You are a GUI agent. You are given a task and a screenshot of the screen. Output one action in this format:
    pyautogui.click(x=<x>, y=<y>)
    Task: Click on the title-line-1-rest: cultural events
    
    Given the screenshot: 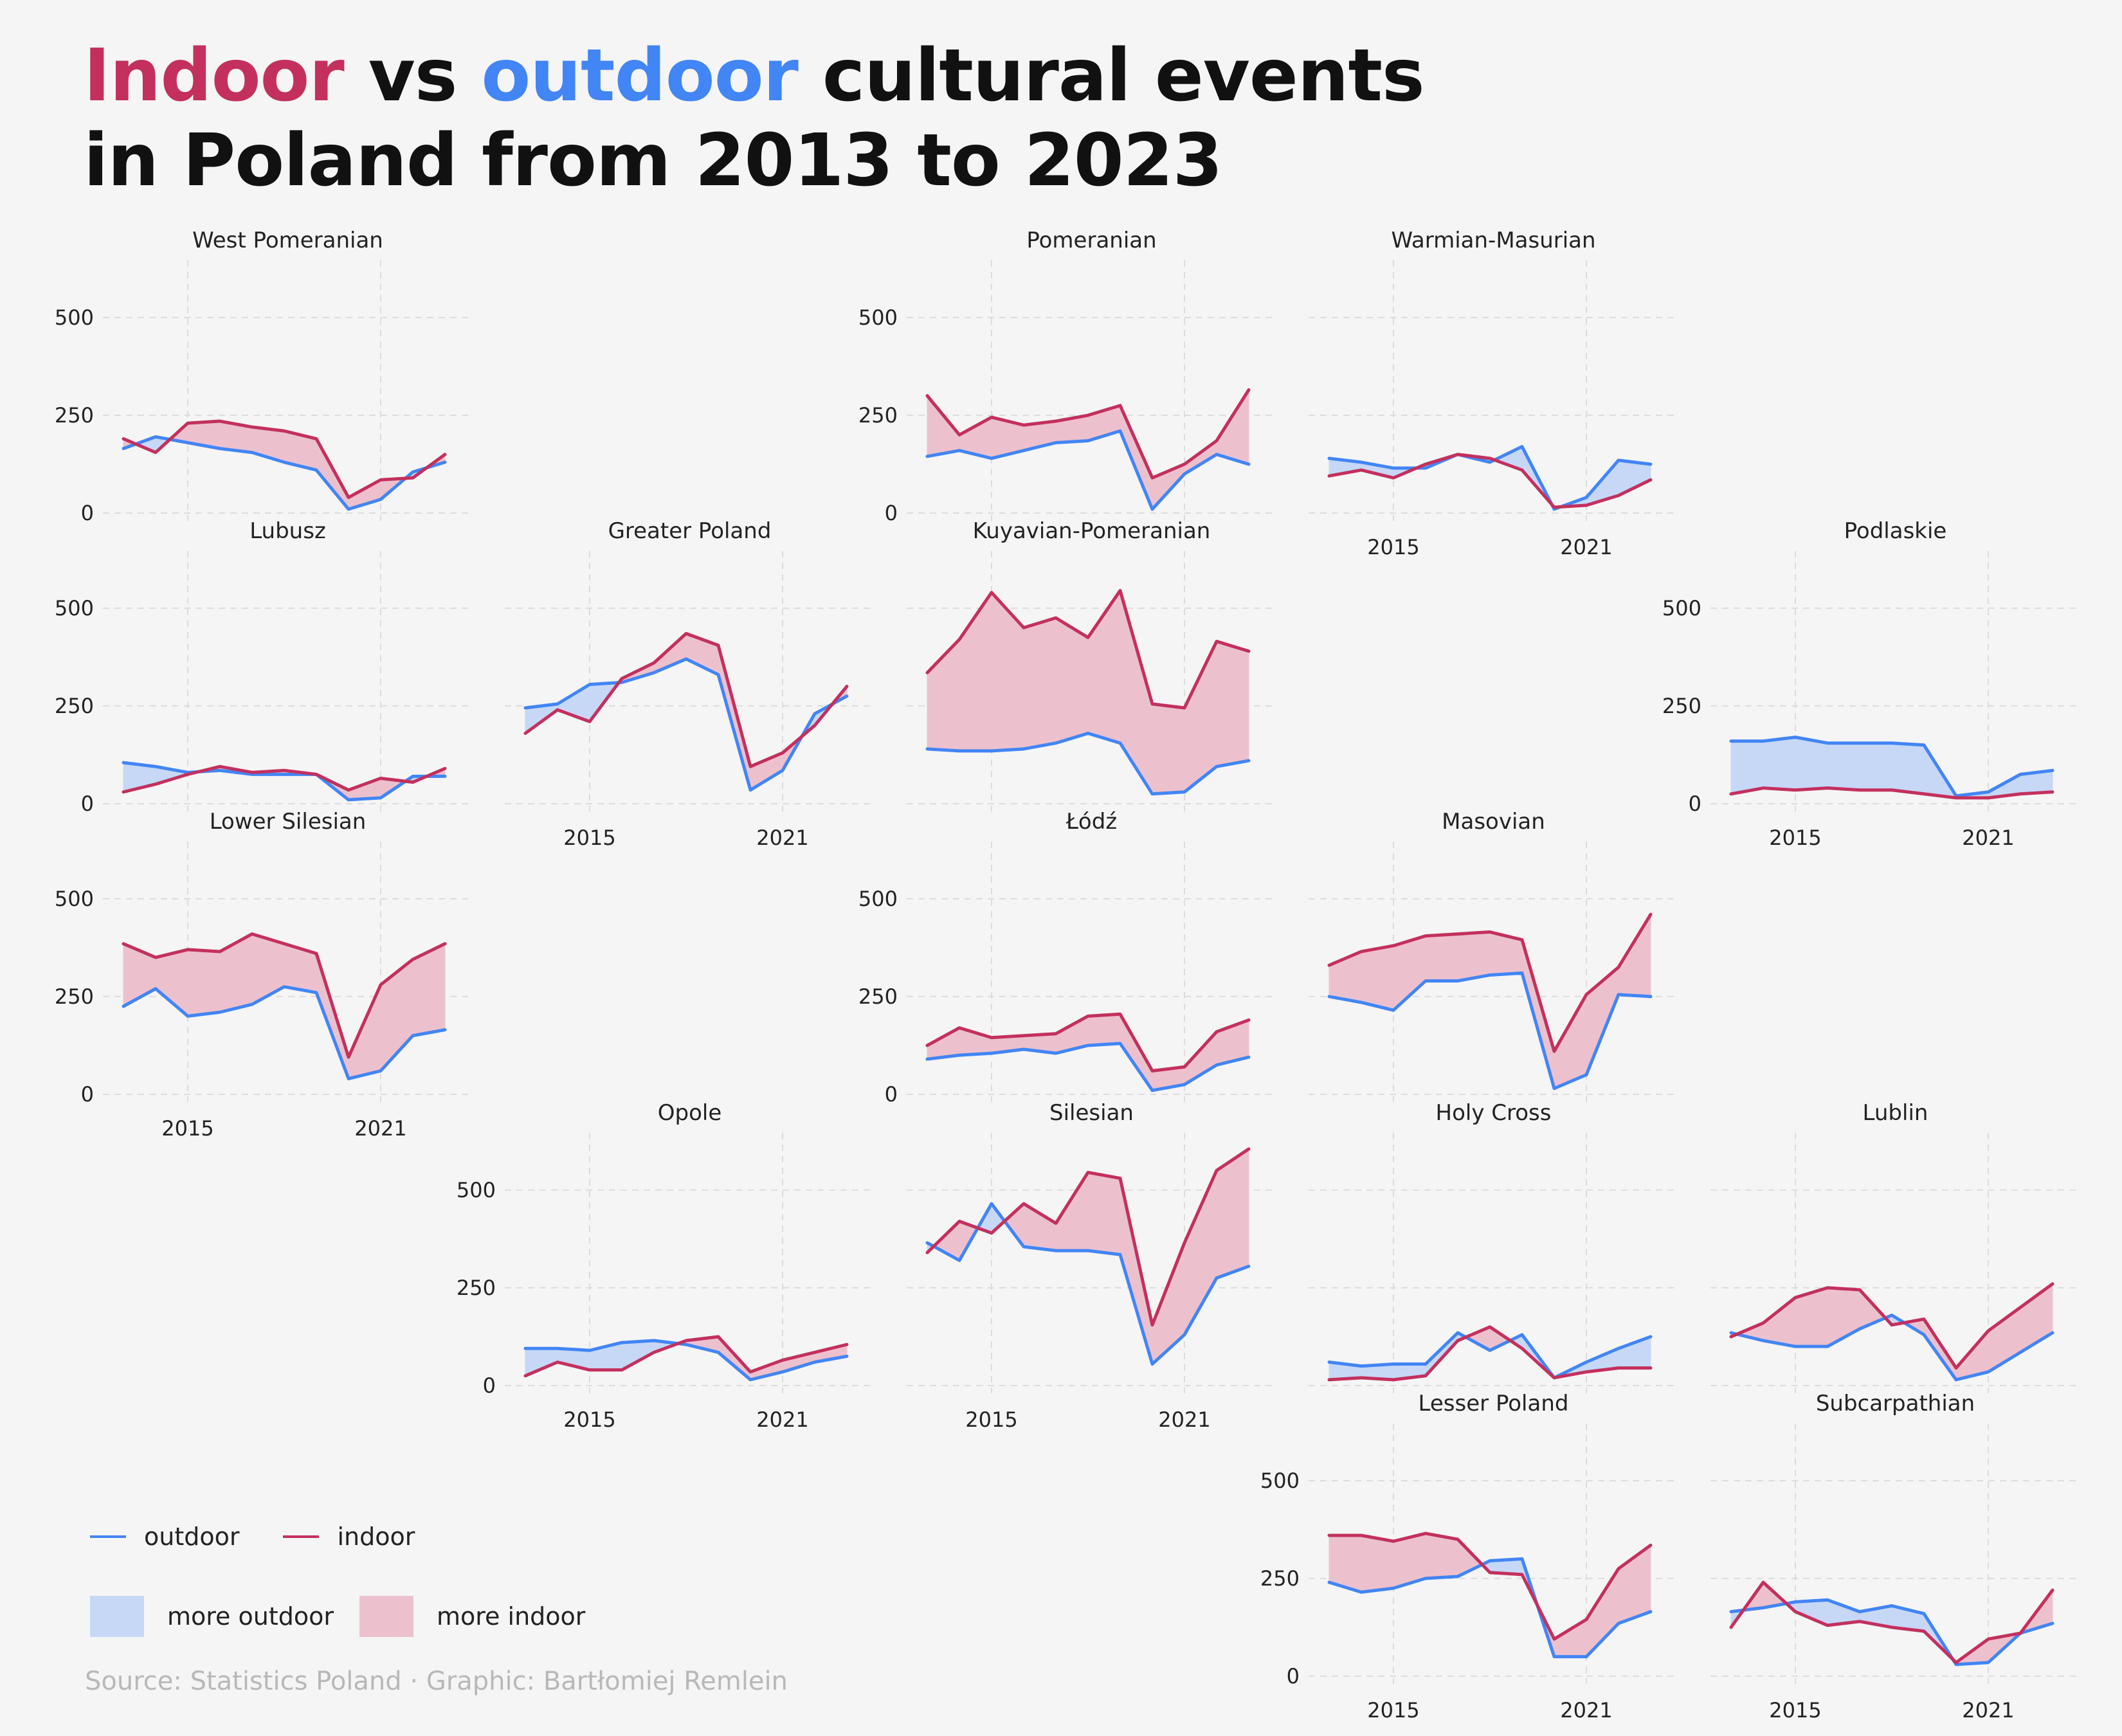 What is the action you would take?
    pyautogui.click(x=1111, y=76)
    